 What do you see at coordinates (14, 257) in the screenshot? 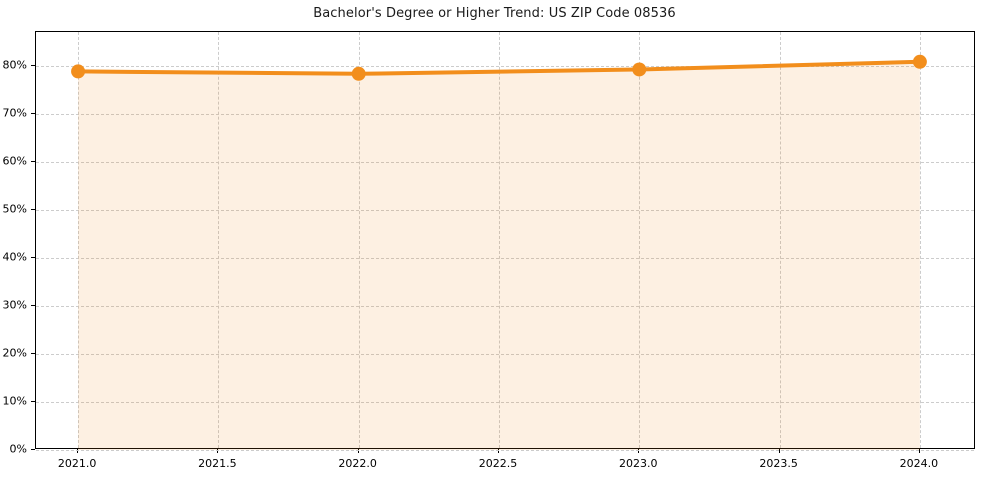
I see `y-axis-tick-label: 40%` at bounding box center [14, 257].